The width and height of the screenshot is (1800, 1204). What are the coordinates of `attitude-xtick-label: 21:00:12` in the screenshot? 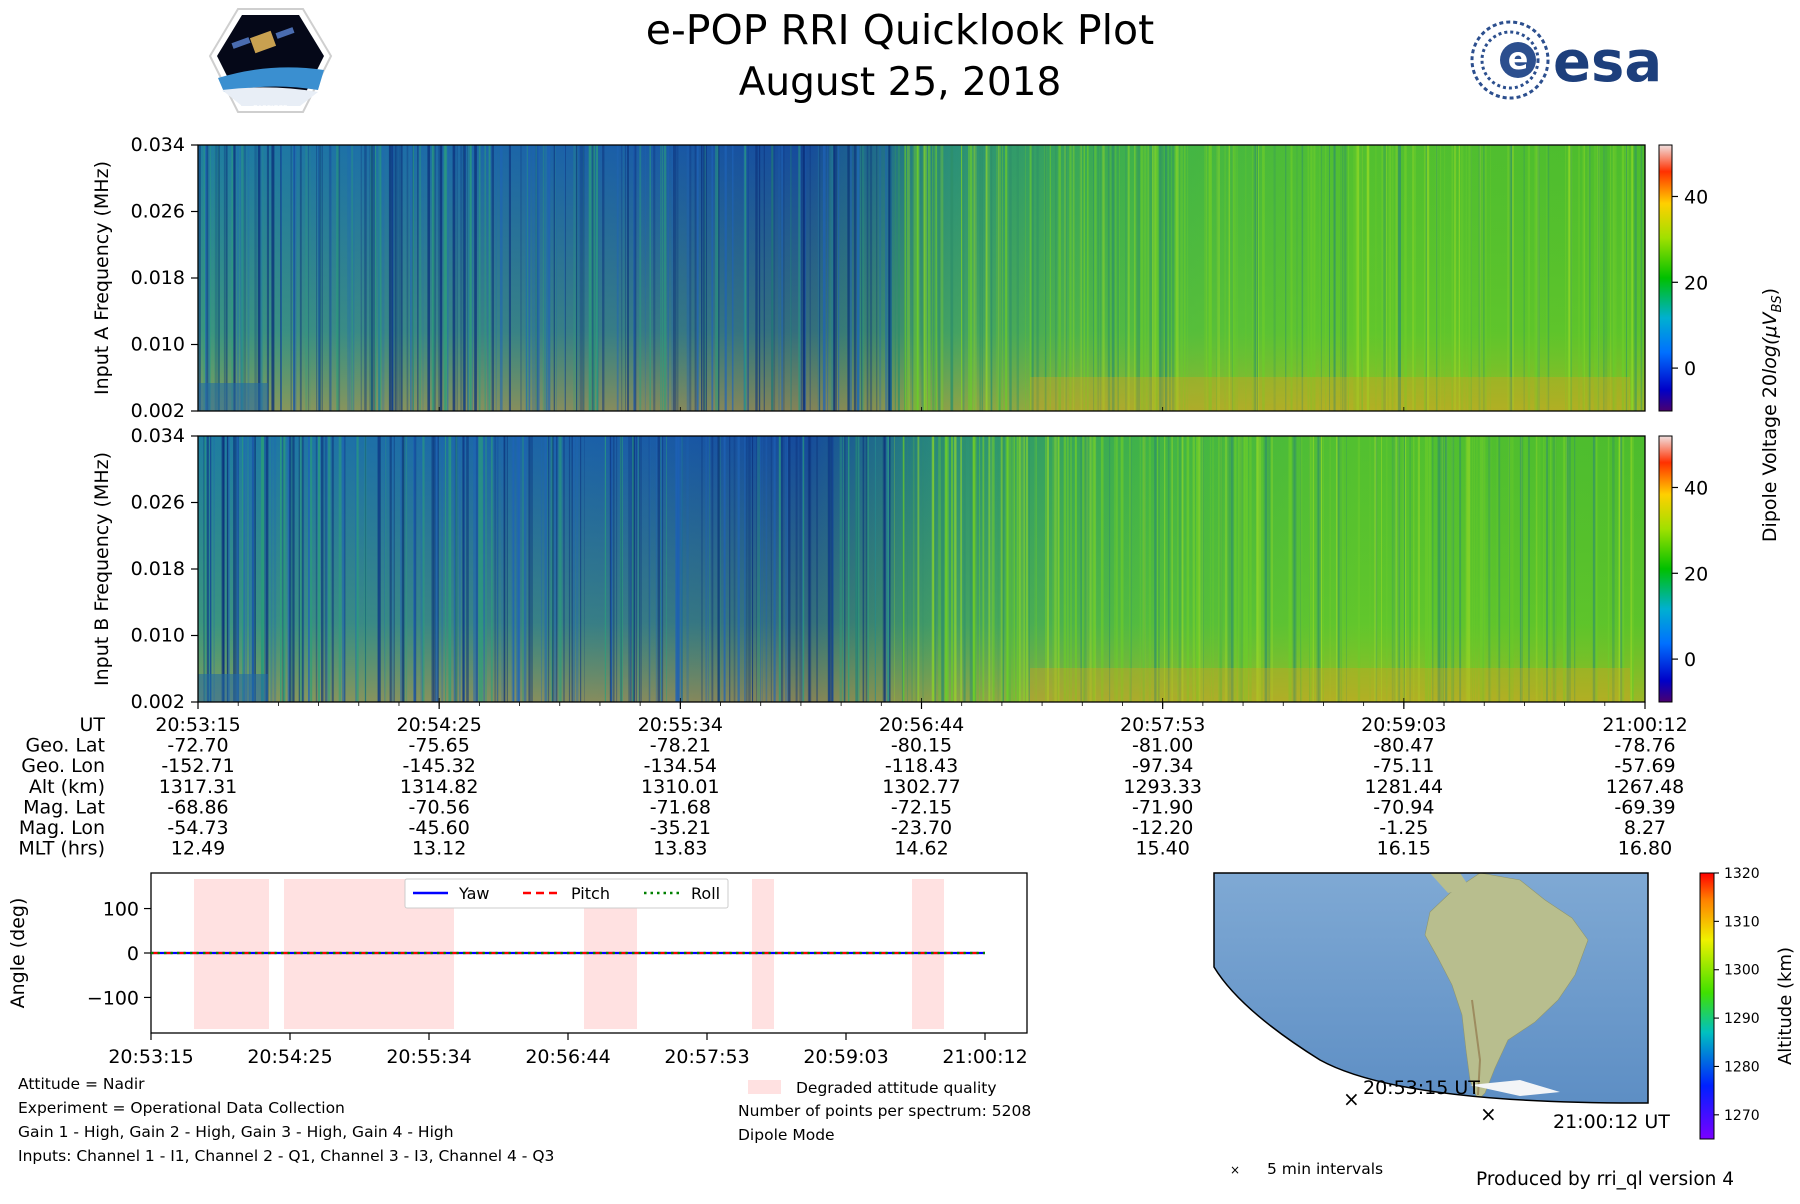 It's located at (984, 1057).